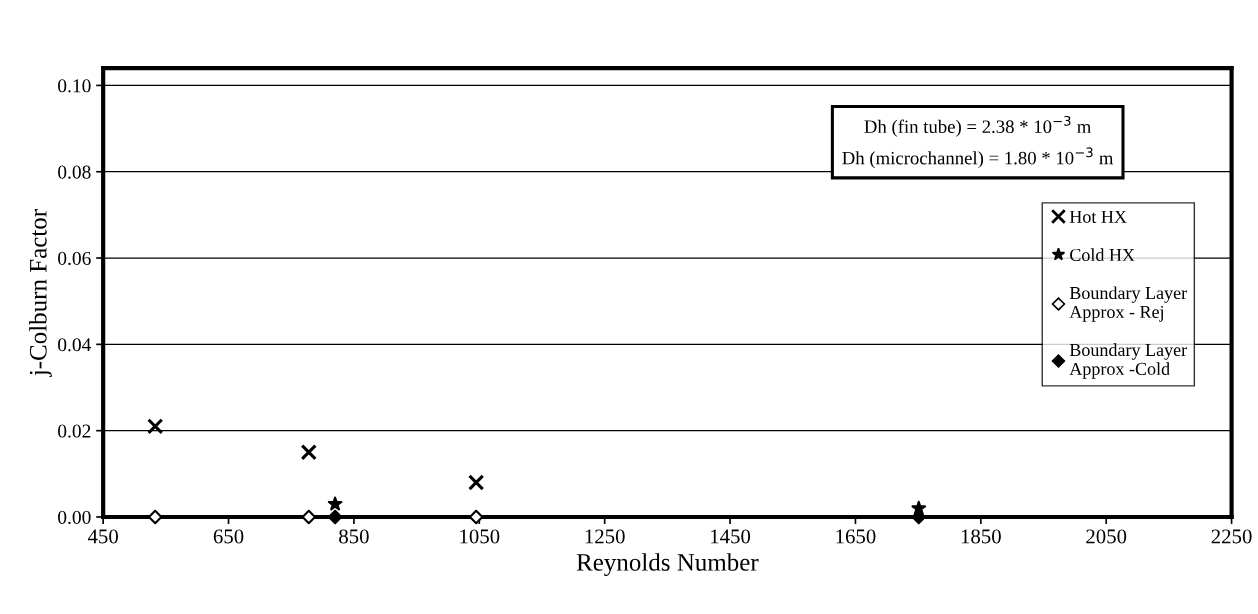  Describe the element at coordinates (228, 536) in the screenshot. I see `x-tick-label: 650` at that location.